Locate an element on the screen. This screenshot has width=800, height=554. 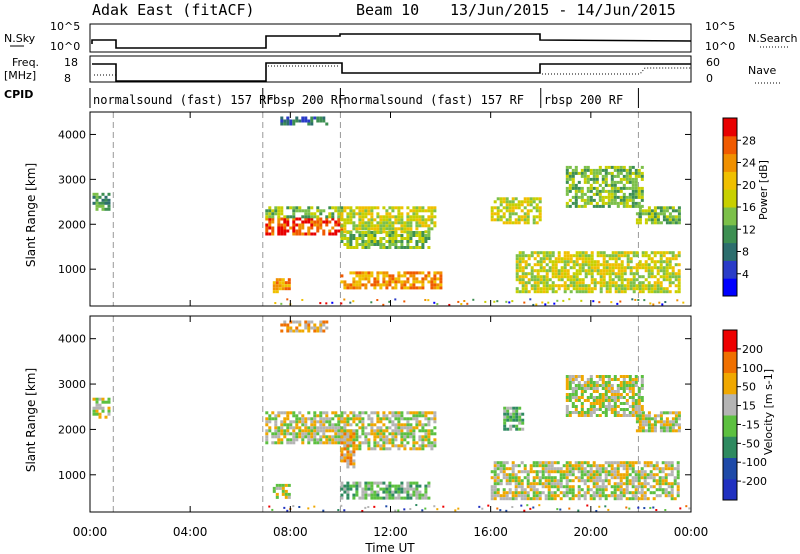
velocity-colorbar-swatch is located at coordinates (730, 383).